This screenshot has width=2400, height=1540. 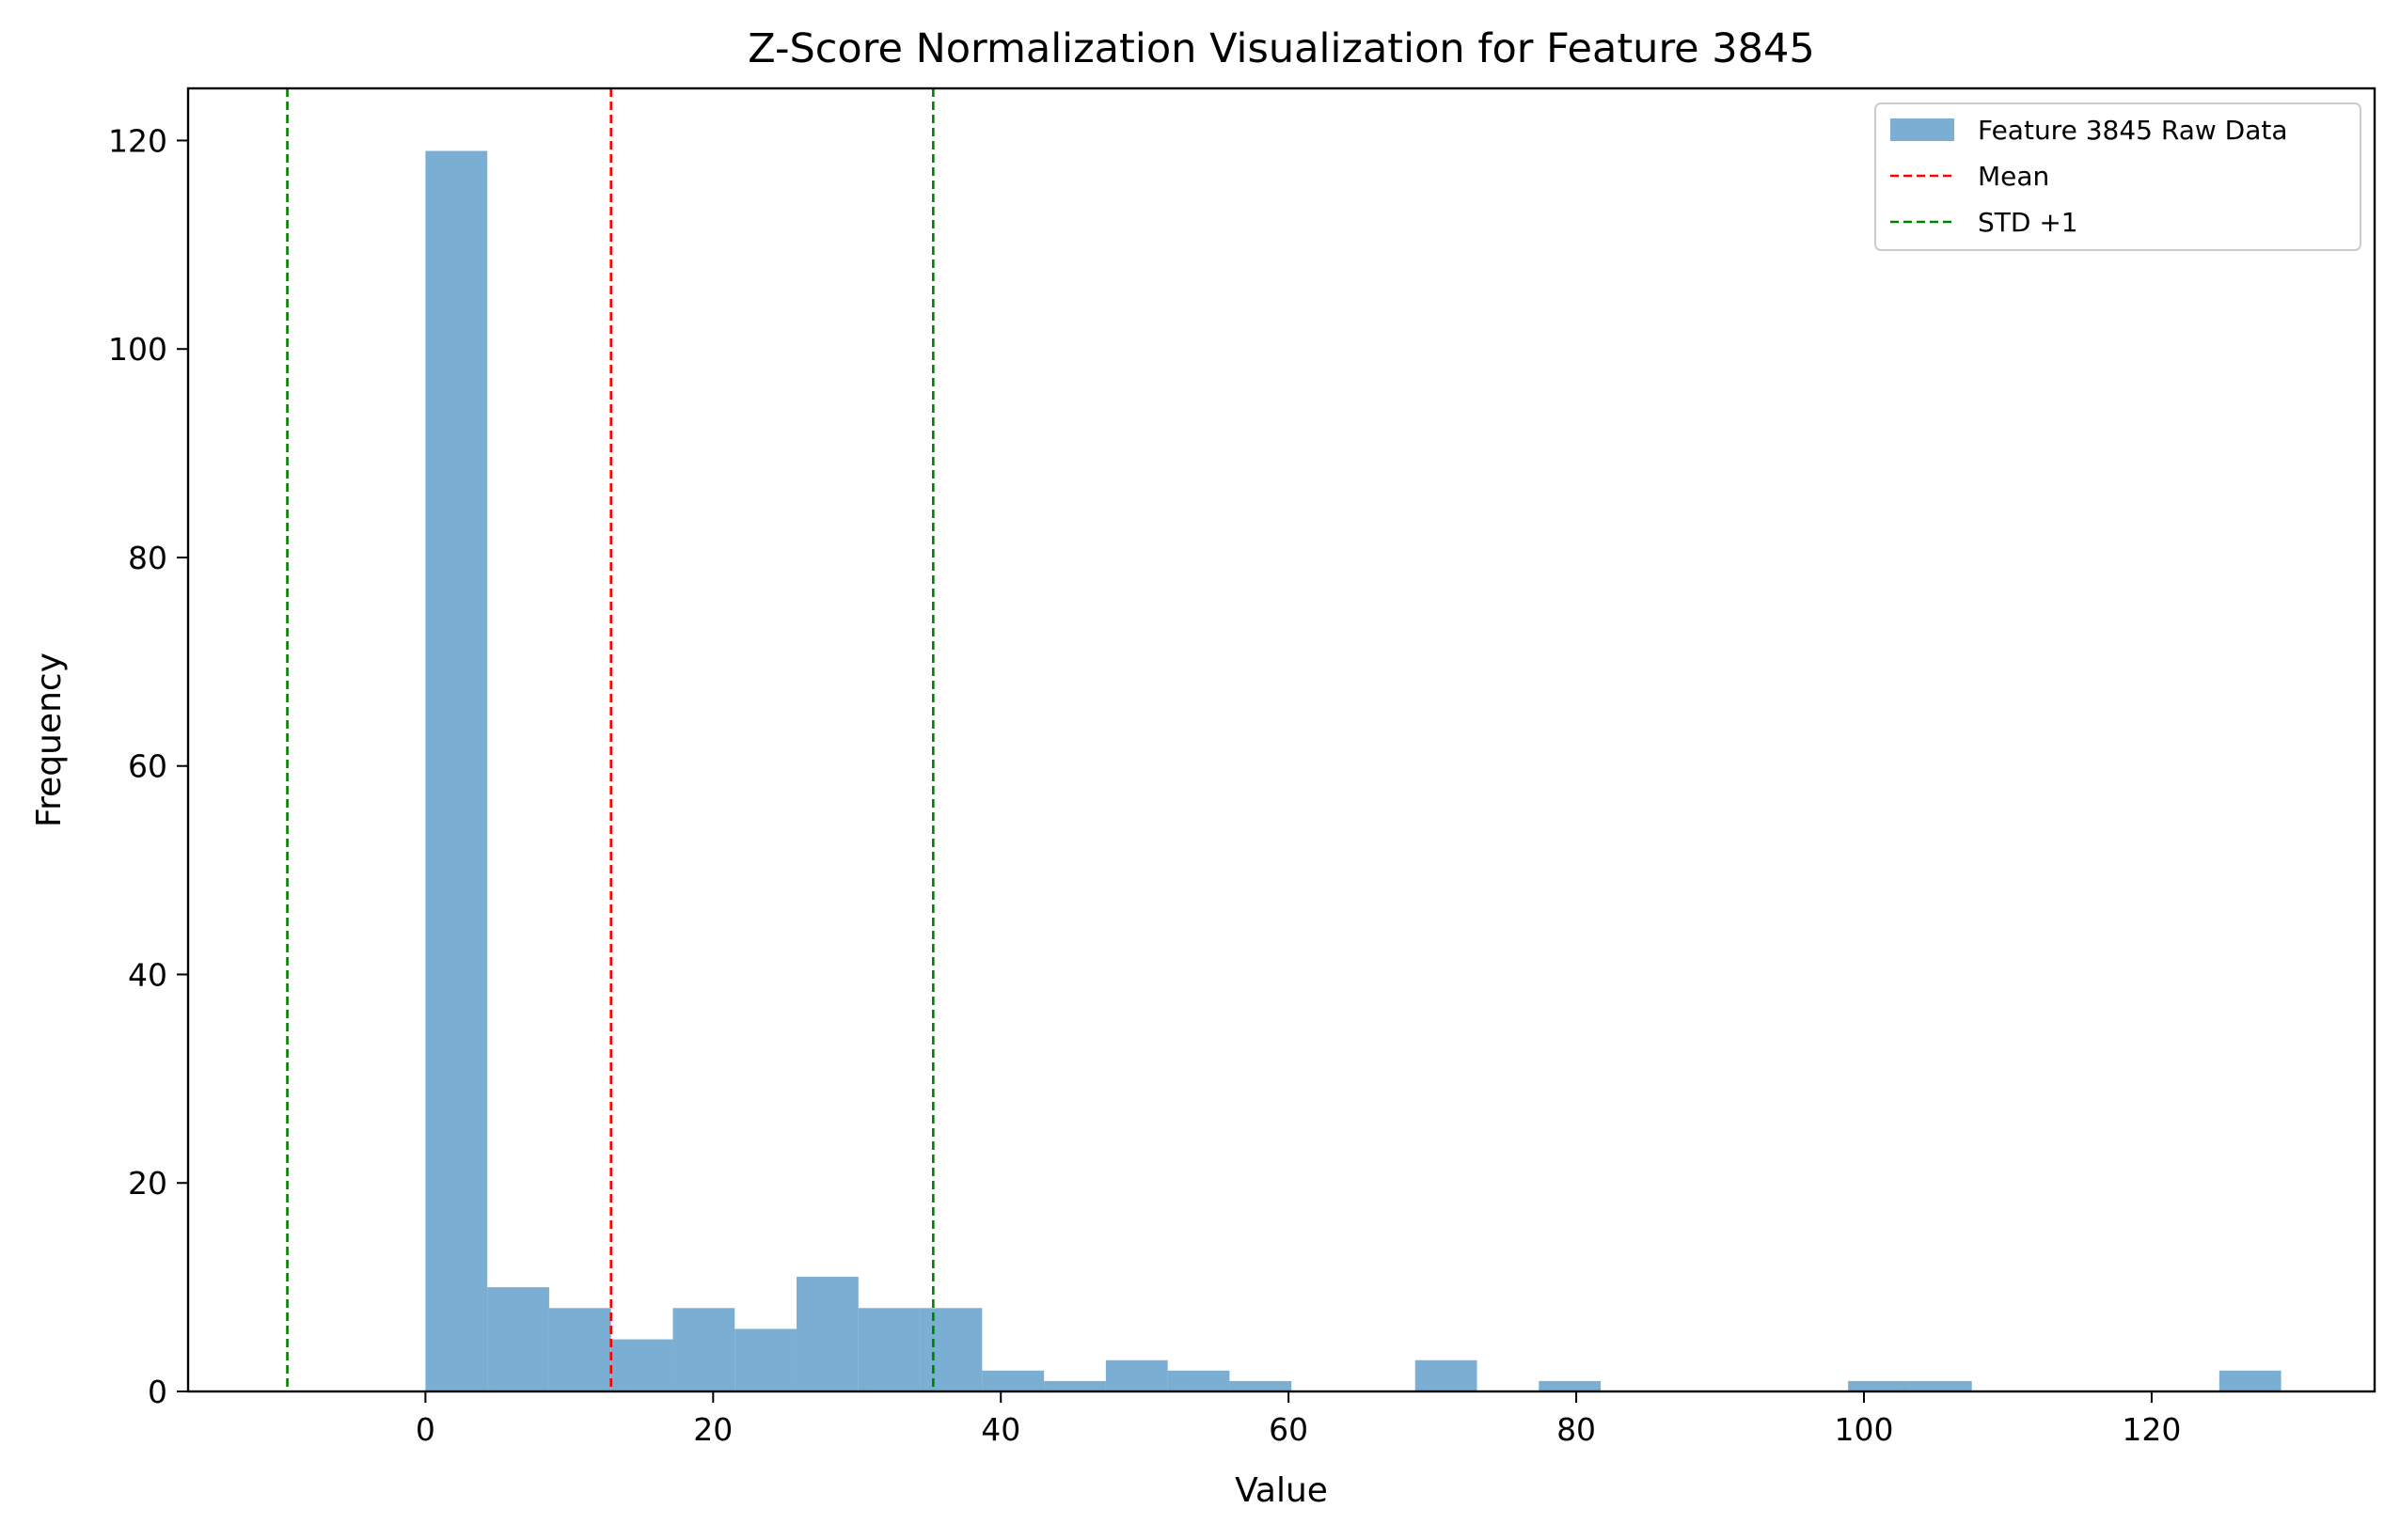 I want to click on legend: Feature 3845 Raw Data Mean STD +1, so click(x=2117, y=176).